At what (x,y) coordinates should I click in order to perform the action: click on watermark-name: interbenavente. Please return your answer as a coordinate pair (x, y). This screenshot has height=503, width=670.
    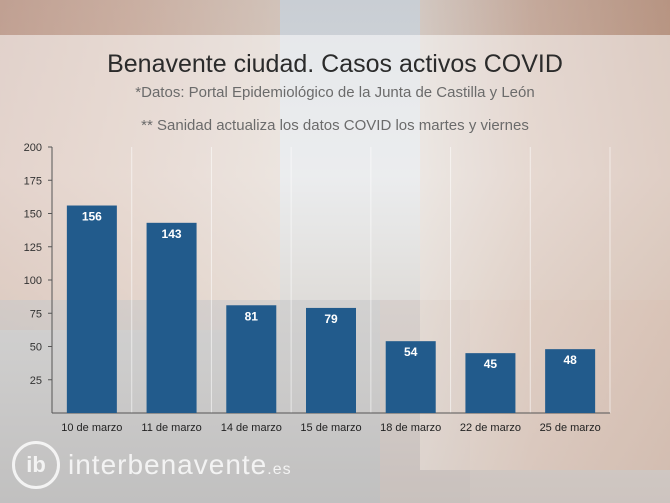
    Looking at the image, I should click on (168, 464).